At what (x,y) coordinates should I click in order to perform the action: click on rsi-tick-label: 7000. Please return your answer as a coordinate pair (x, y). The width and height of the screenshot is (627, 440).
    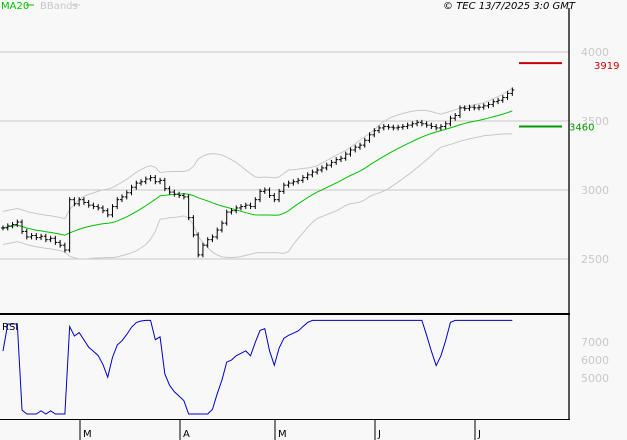
    Looking at the image, I should click on (595, 342).